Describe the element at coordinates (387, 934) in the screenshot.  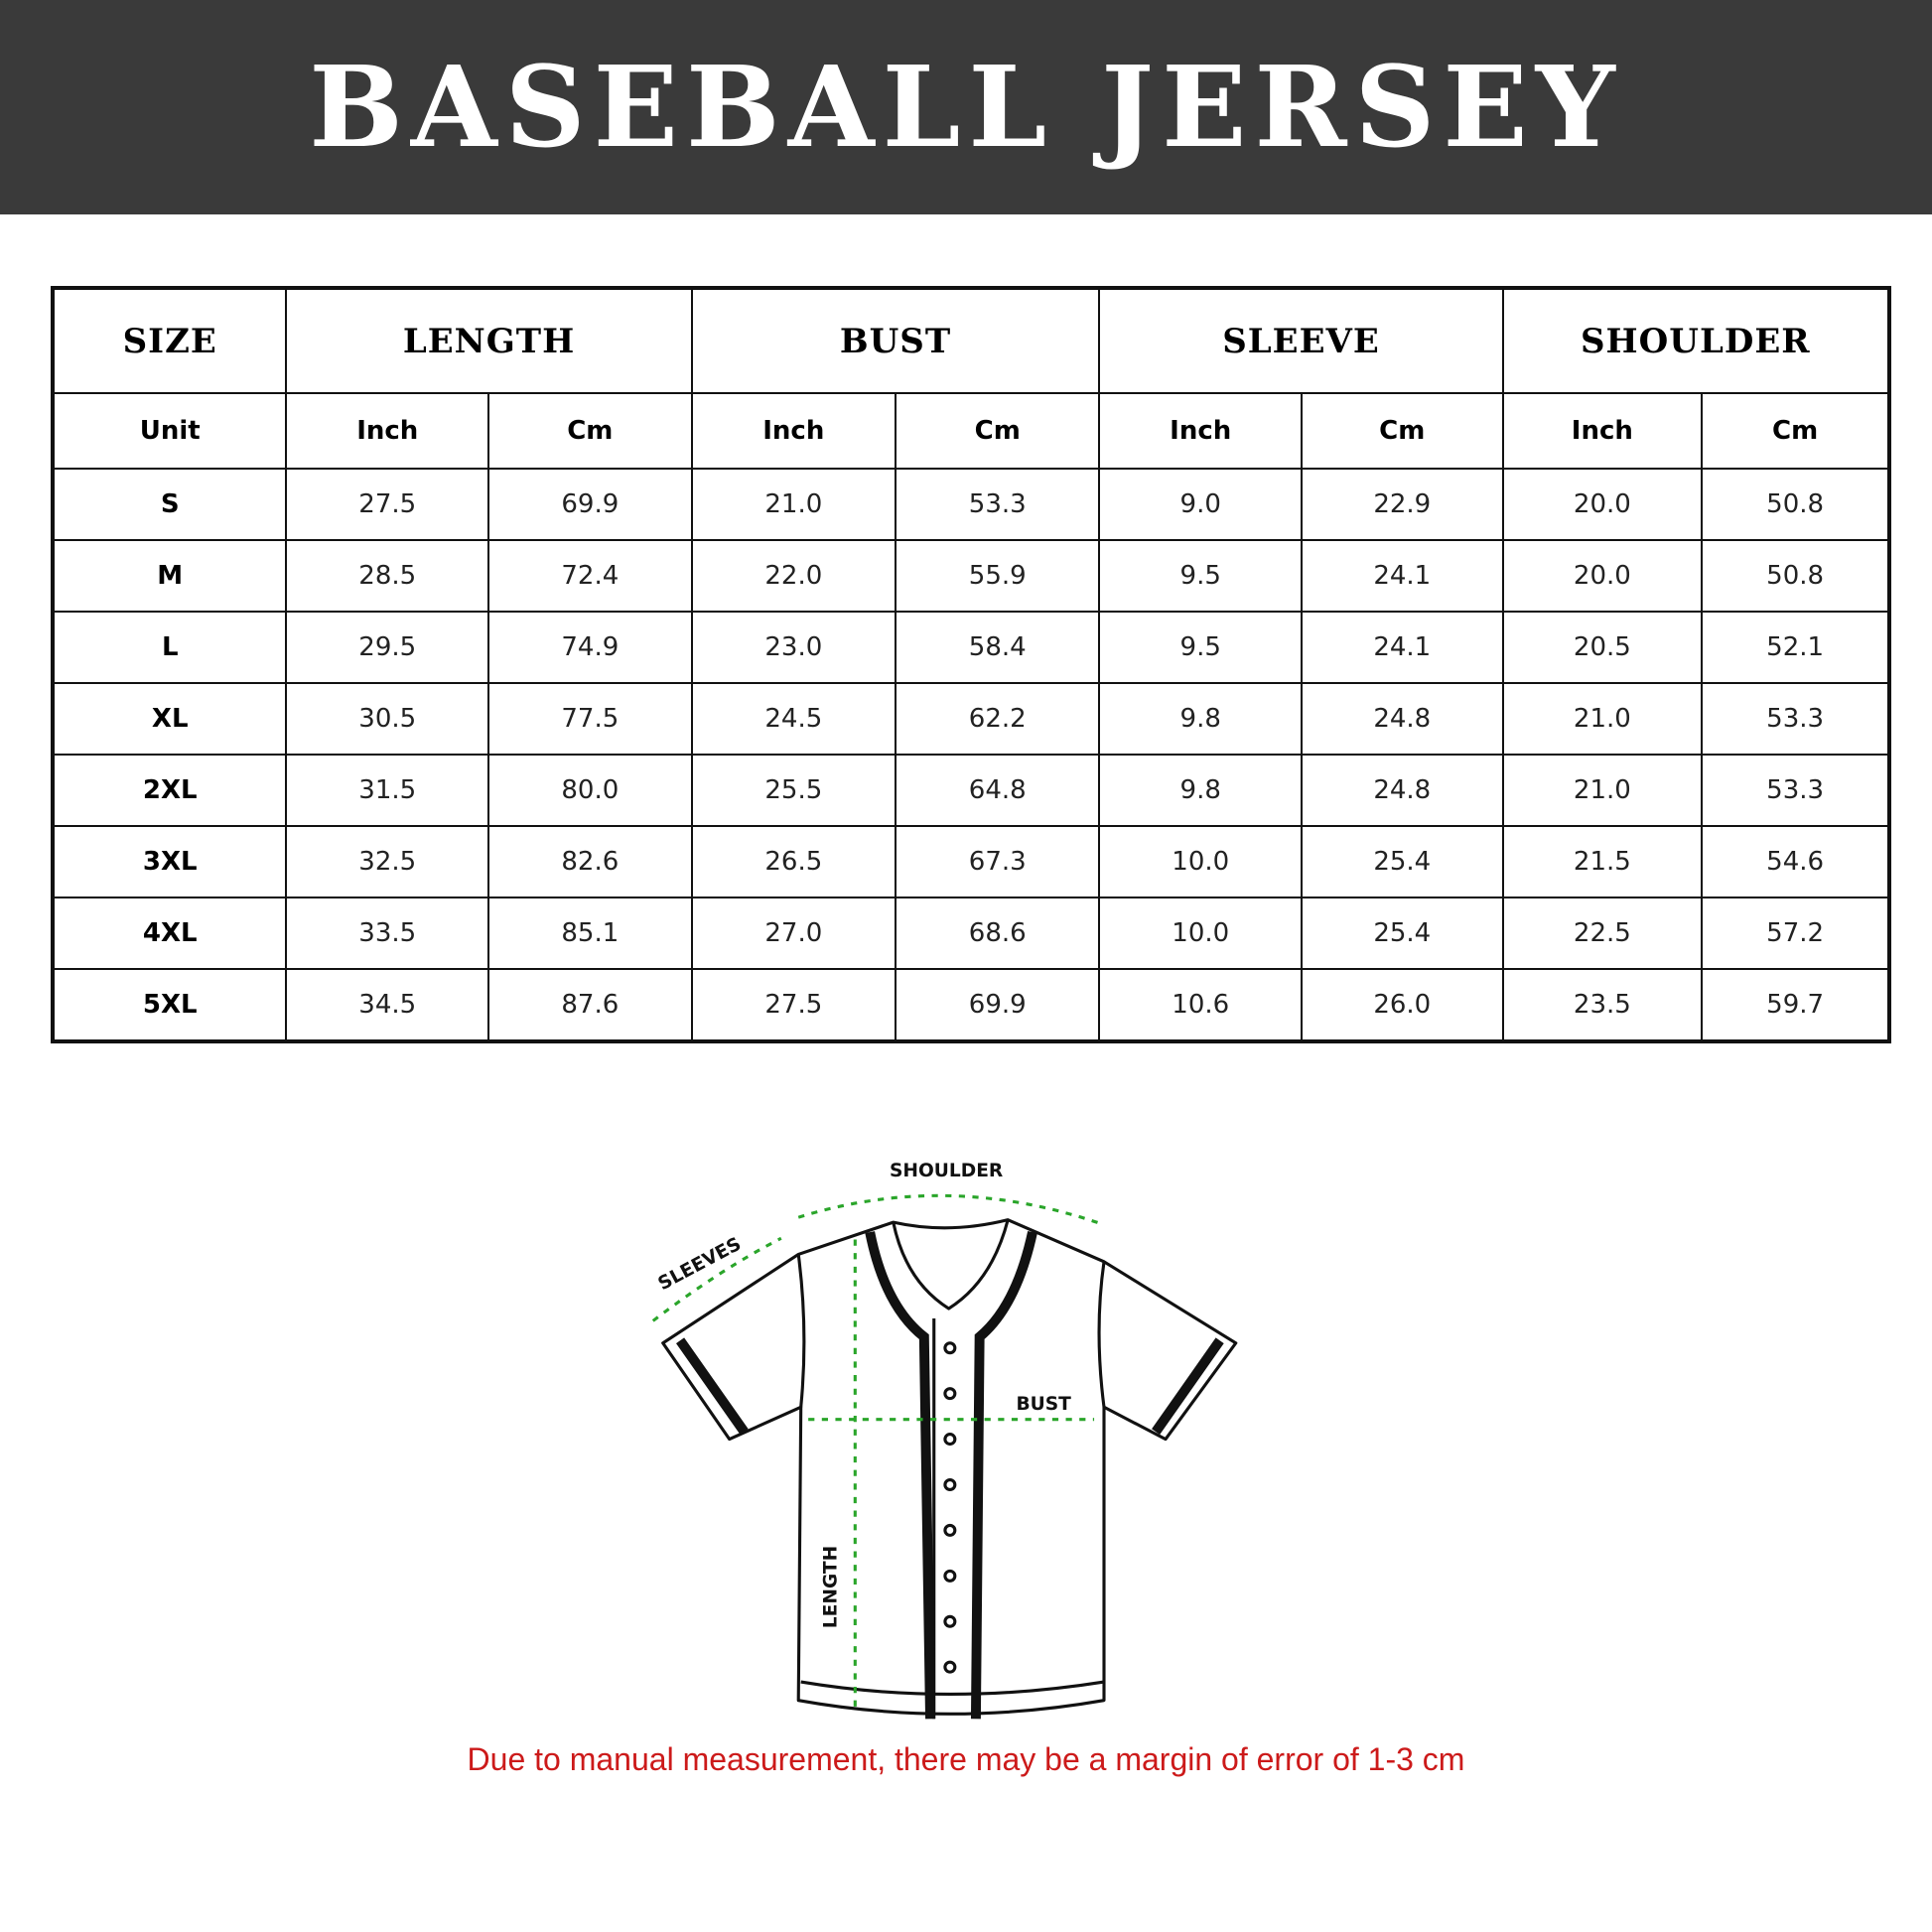
I see `value-cell: 33.5` at that location.